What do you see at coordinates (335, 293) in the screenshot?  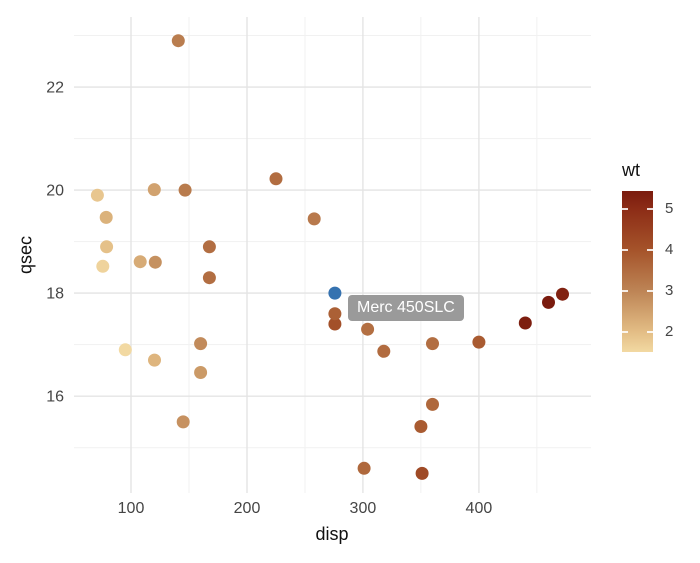 I see `highlighted-point` at bounding box center [335, 293].